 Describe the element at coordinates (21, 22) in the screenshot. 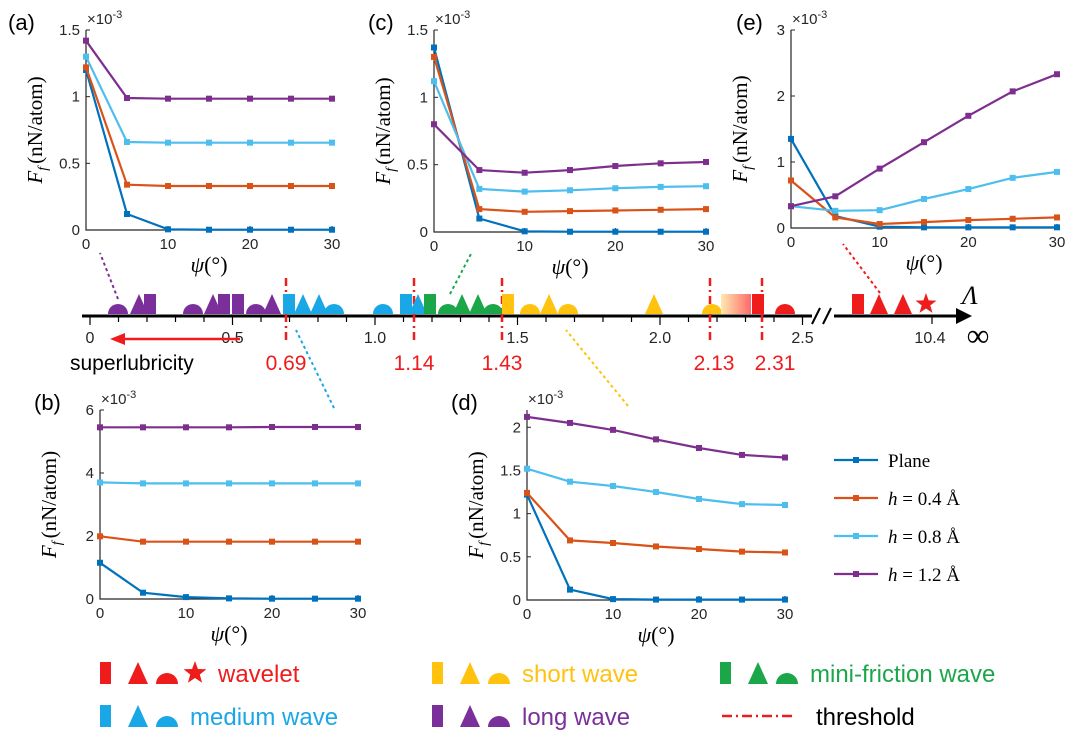

I see `panel-label: (a)` at that location.